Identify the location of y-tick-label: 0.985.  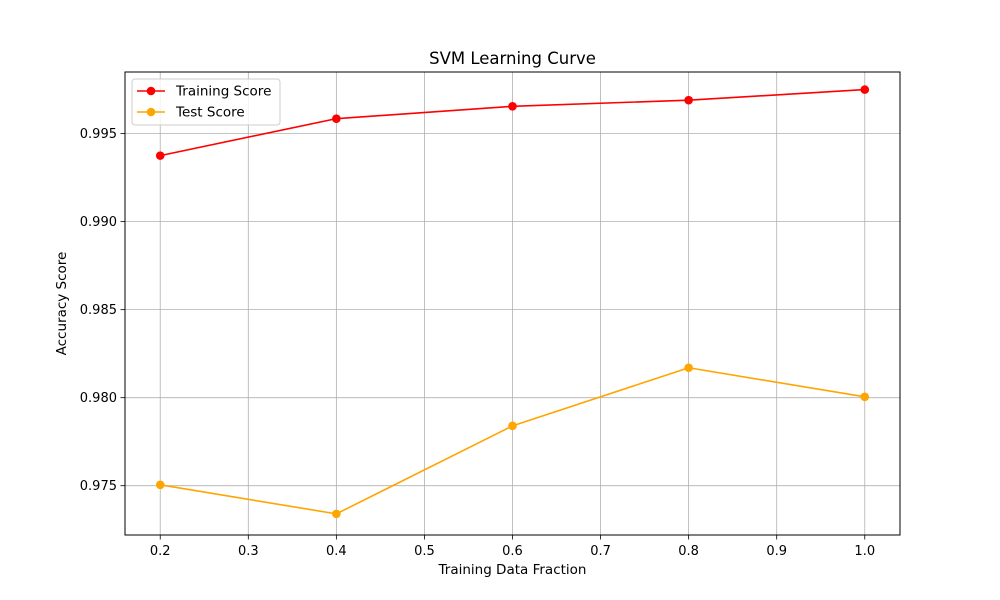
(98, 310).